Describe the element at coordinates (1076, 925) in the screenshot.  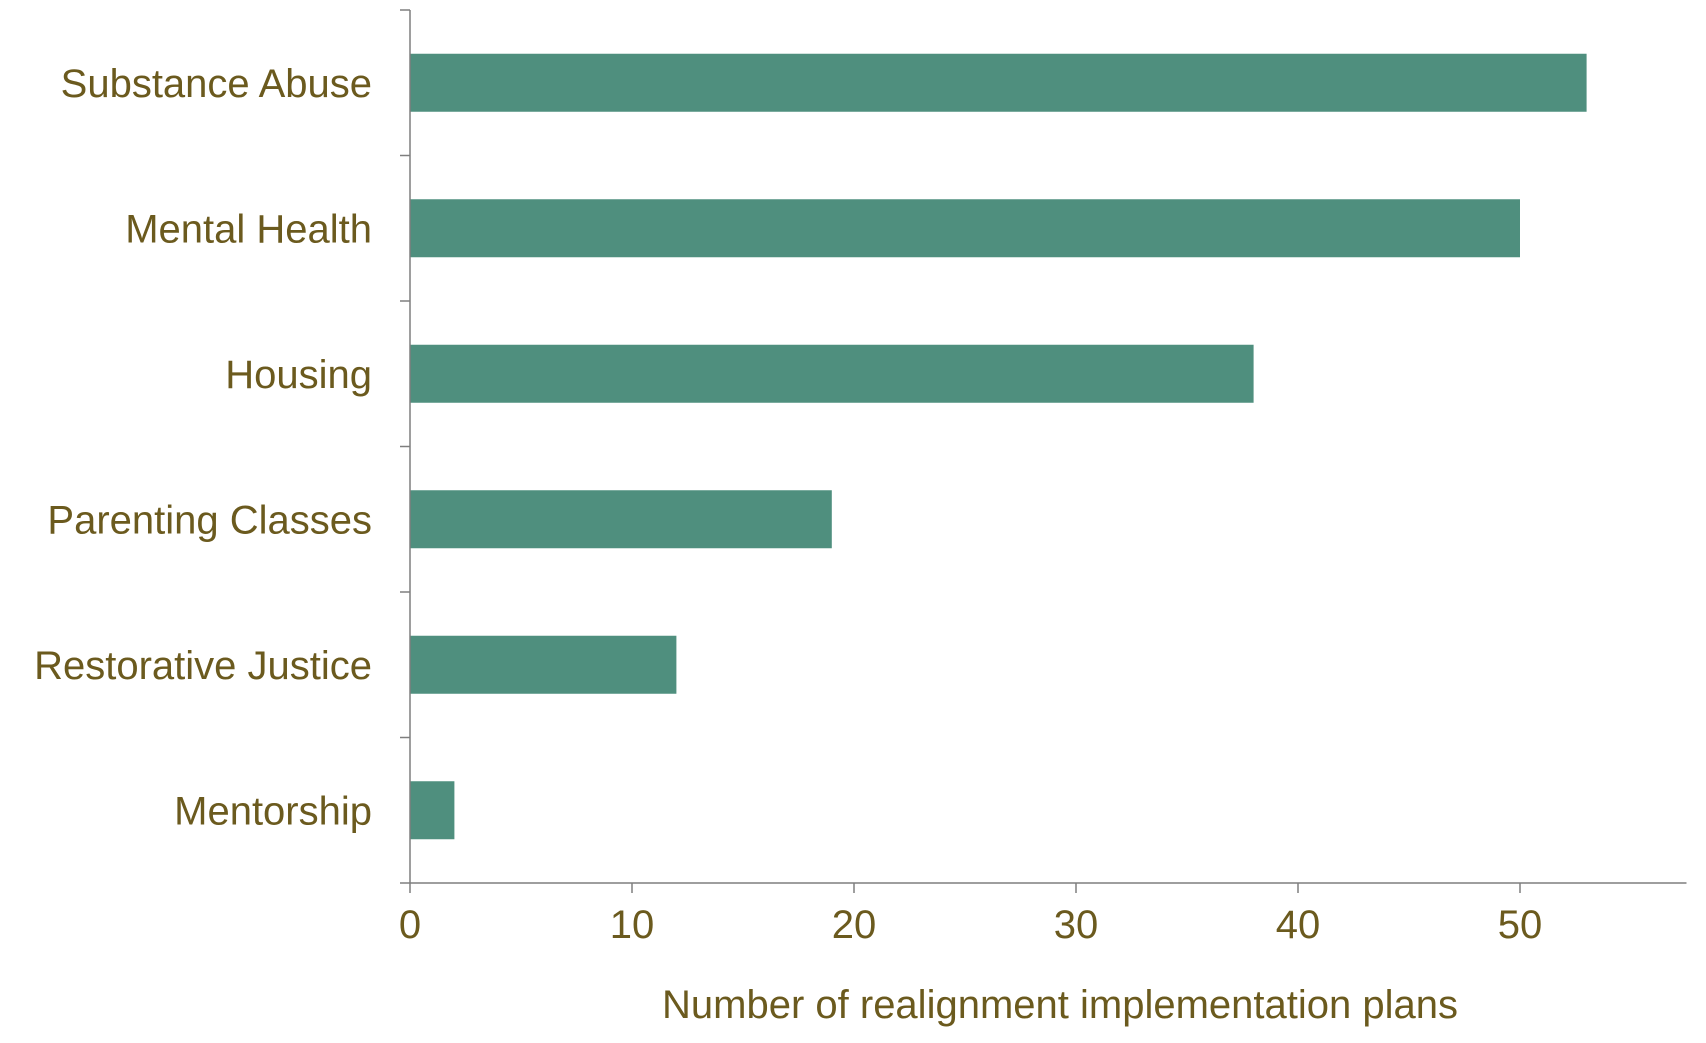
I see `x-tick-label: 30` at that location.